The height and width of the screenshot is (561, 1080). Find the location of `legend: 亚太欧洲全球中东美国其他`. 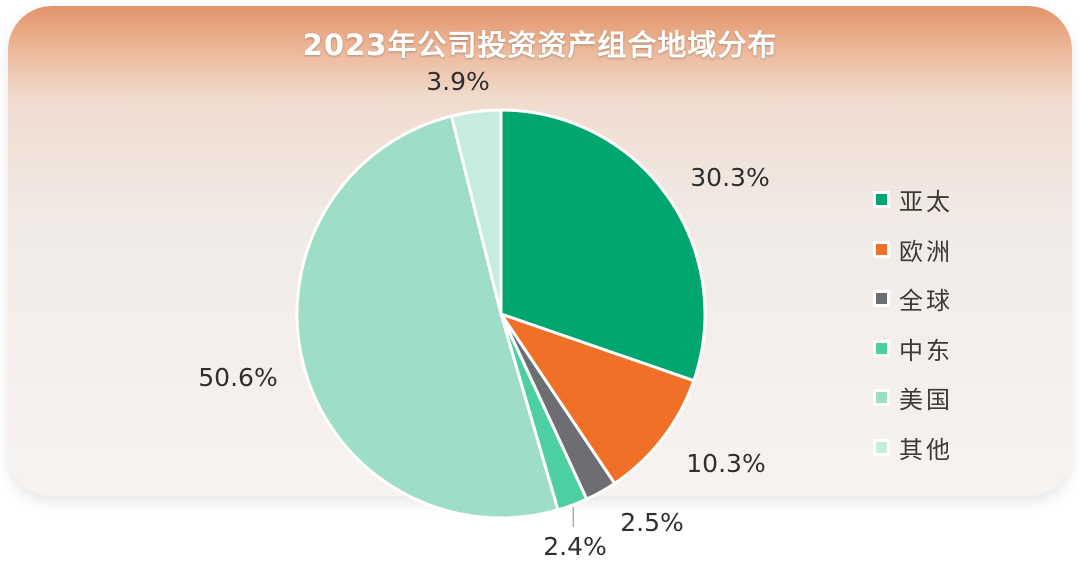

legend: 亚太欧洲全球中东美国其他 is located at coordinates (913, 324).